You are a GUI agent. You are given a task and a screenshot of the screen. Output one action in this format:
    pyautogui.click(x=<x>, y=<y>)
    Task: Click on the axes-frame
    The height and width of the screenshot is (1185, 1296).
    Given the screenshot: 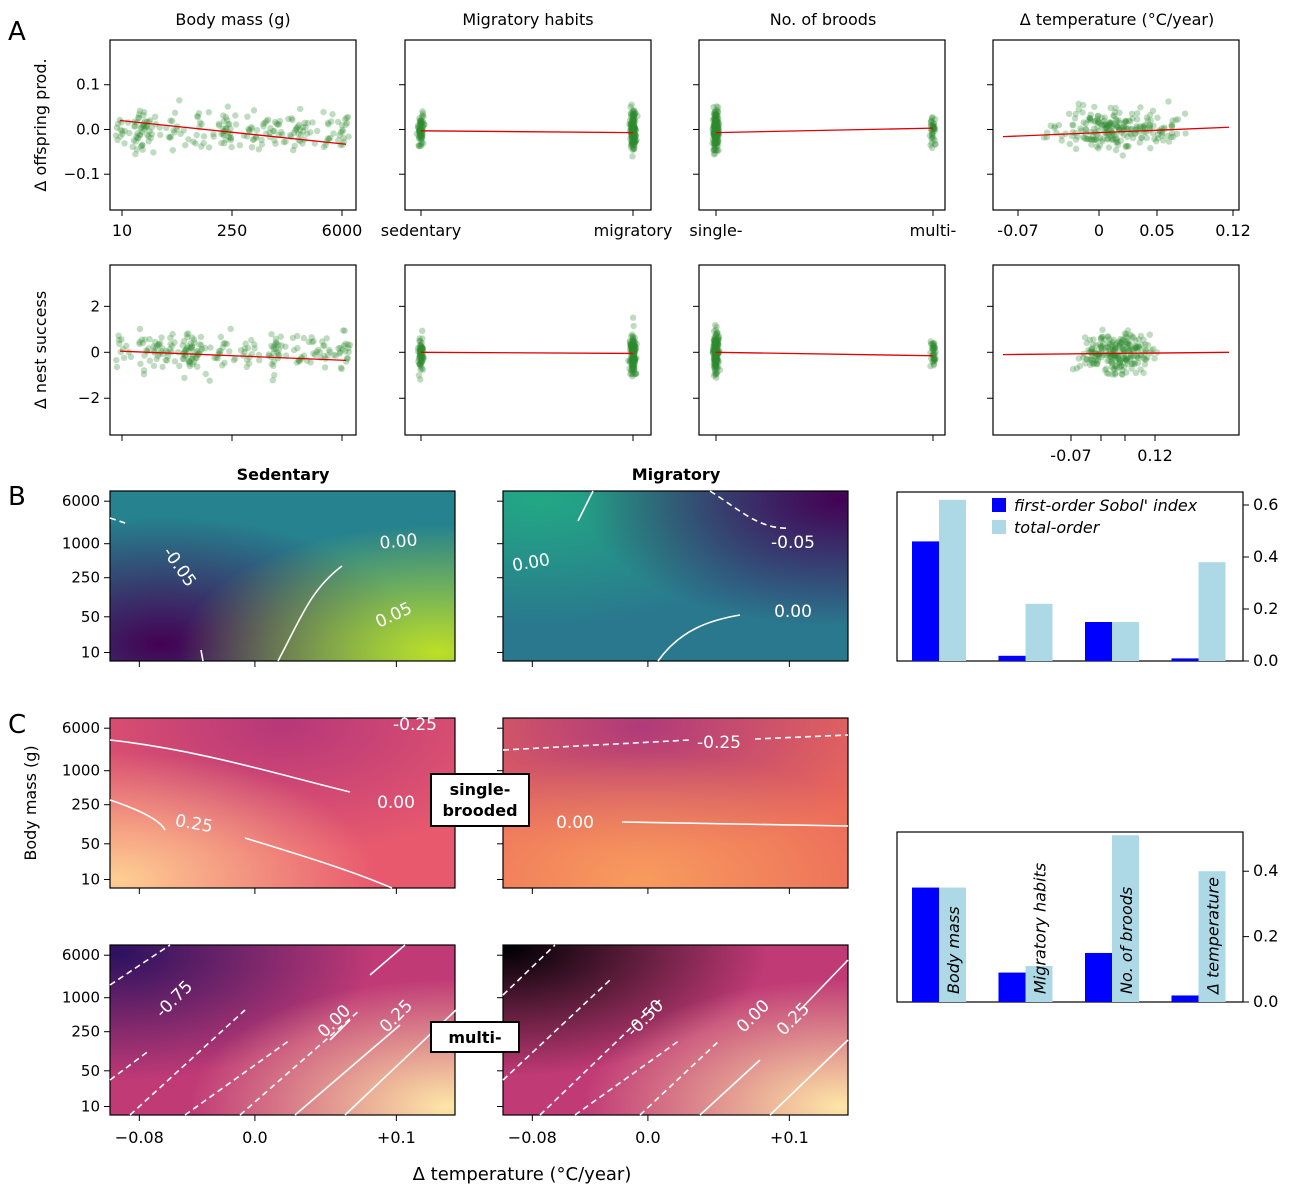 What is the action you would take?
    pyautogui.click(x=1116, y=125)
    